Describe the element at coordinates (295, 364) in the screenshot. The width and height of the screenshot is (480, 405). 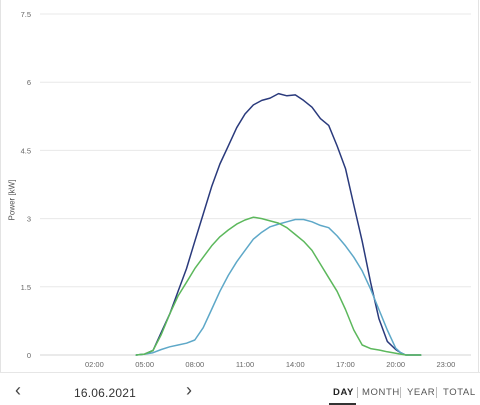
I see `x-tick-label: 14:00` at that location.